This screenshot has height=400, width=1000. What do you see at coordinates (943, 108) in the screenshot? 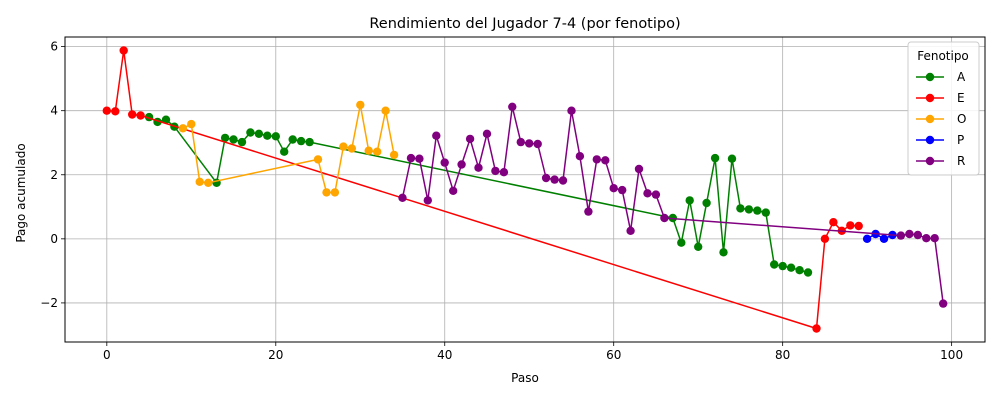
I see `legend-frame` at bounding box center [943, 108].